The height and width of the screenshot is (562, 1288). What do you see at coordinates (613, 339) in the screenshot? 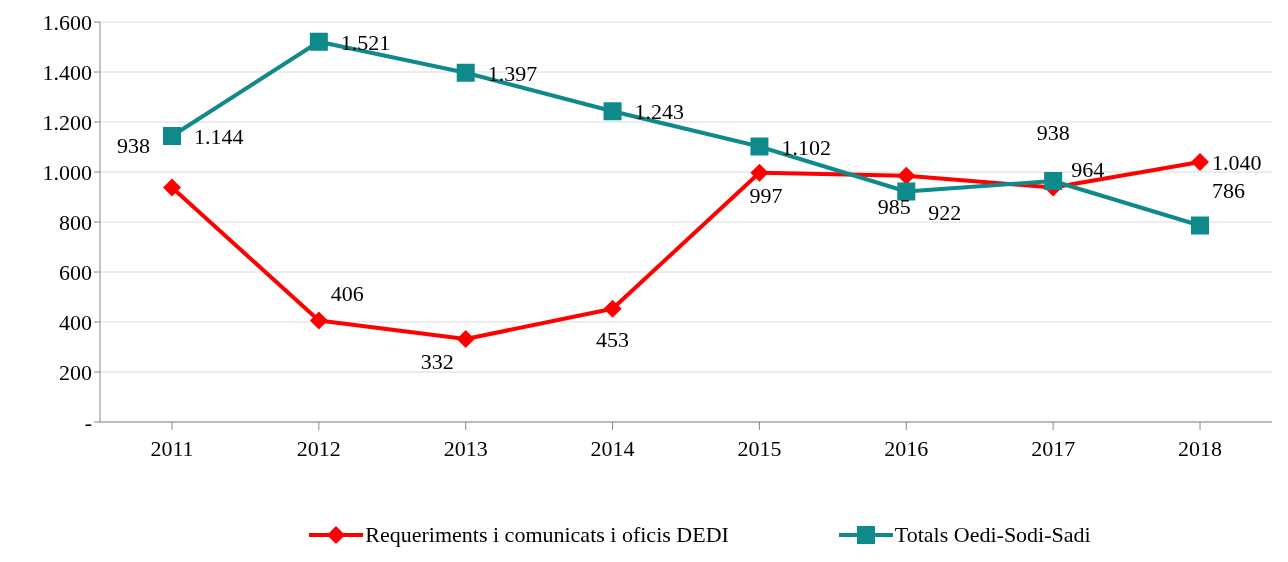
I see `data-label: 453` at bounding box center [613, 339].